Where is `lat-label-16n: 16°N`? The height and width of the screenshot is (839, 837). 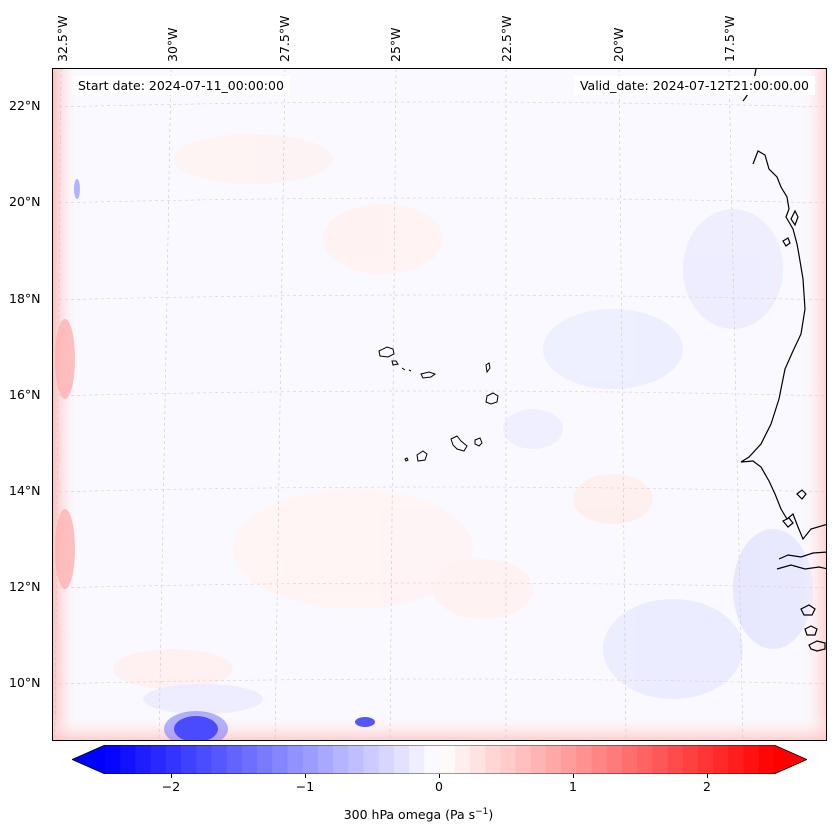 lat-label-16n: 16°N is located at coordinates (25, 394).